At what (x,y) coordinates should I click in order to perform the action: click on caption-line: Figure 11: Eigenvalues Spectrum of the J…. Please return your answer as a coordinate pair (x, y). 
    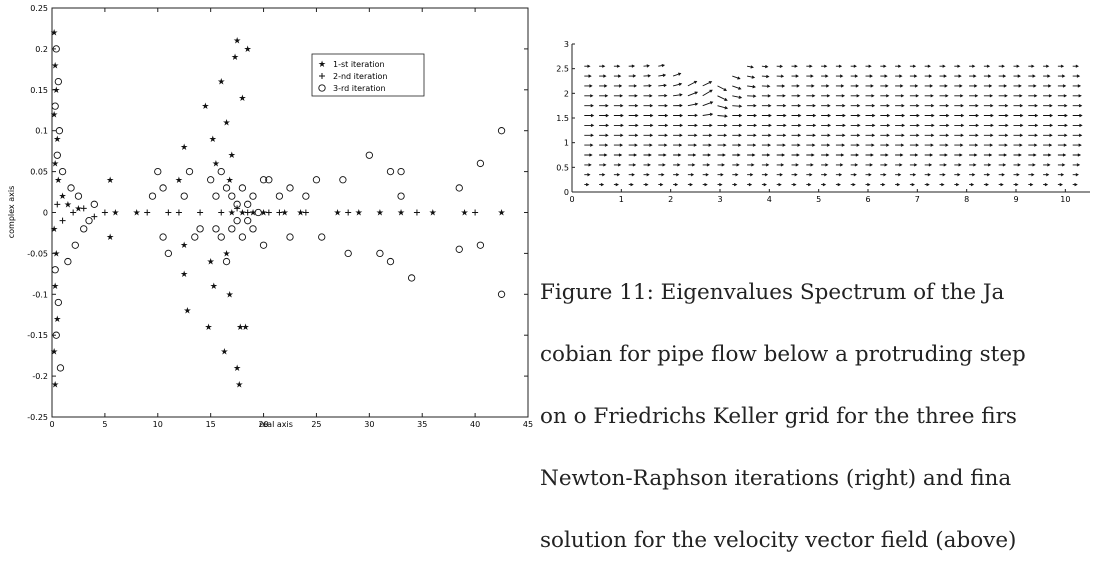
    Looking at the image, I should click on (772, 292).